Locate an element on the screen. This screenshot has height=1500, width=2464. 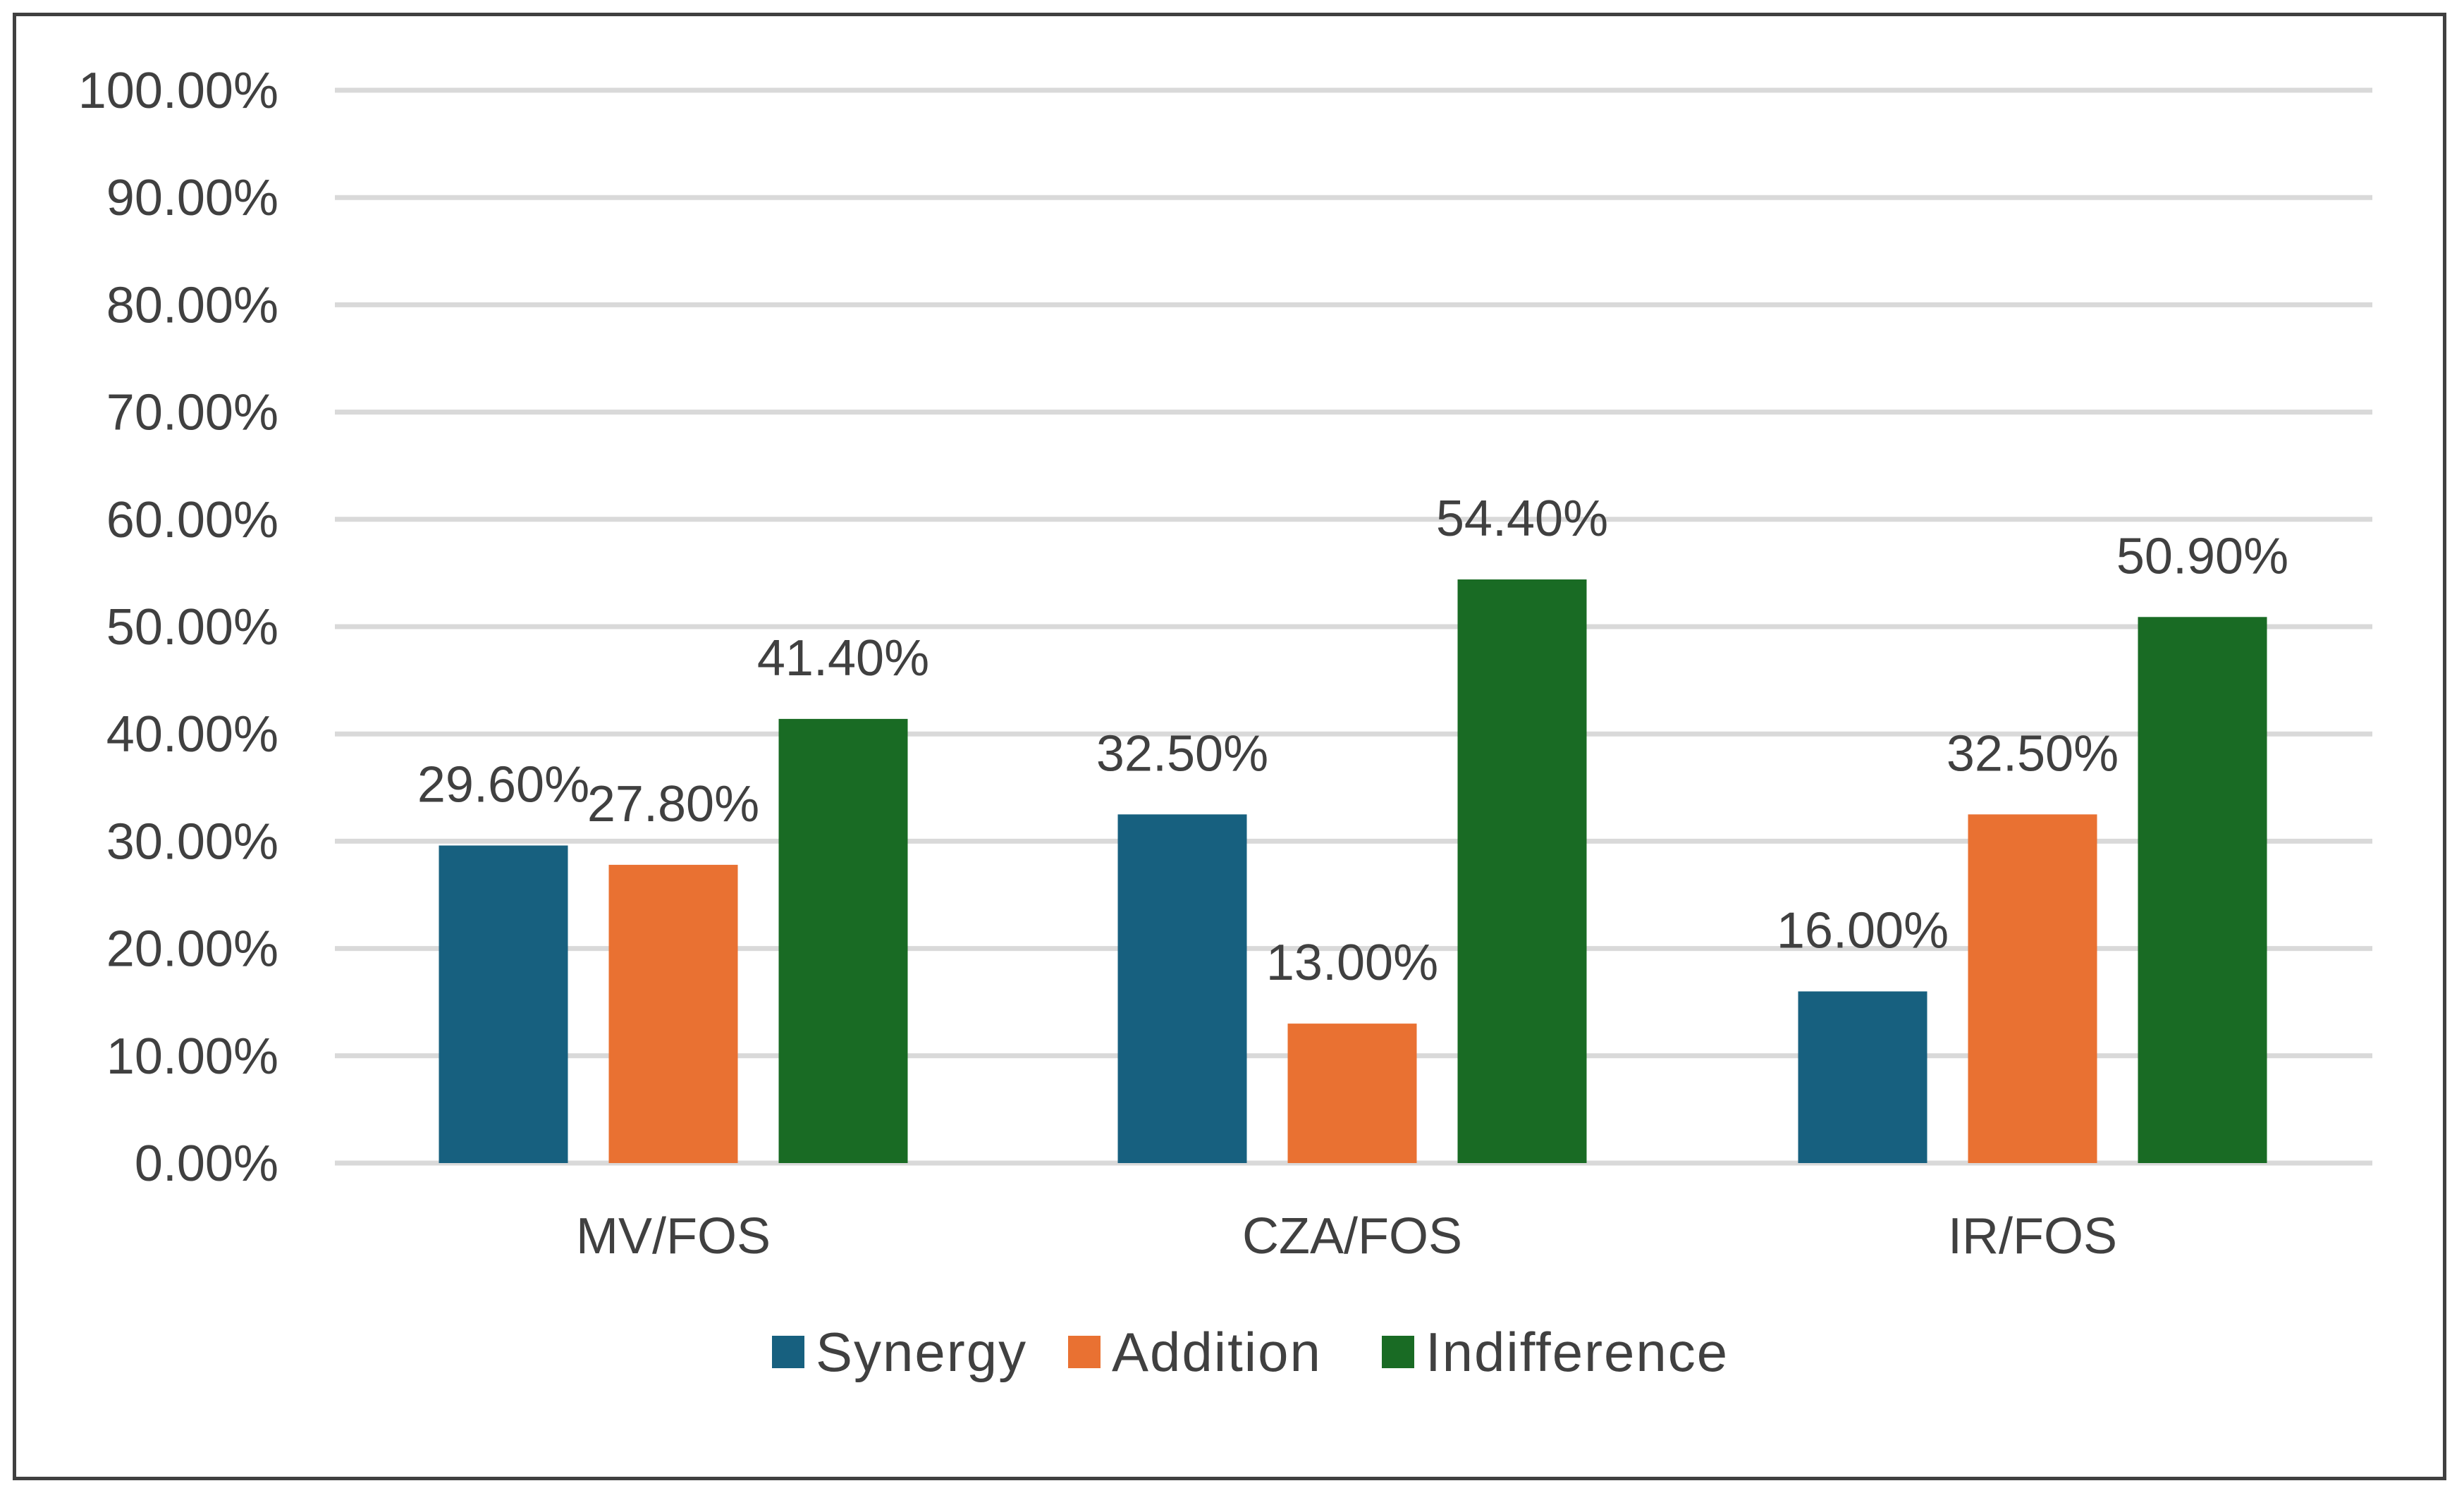
y-tick-label: 40.00% is located at coordinates (192, 735).